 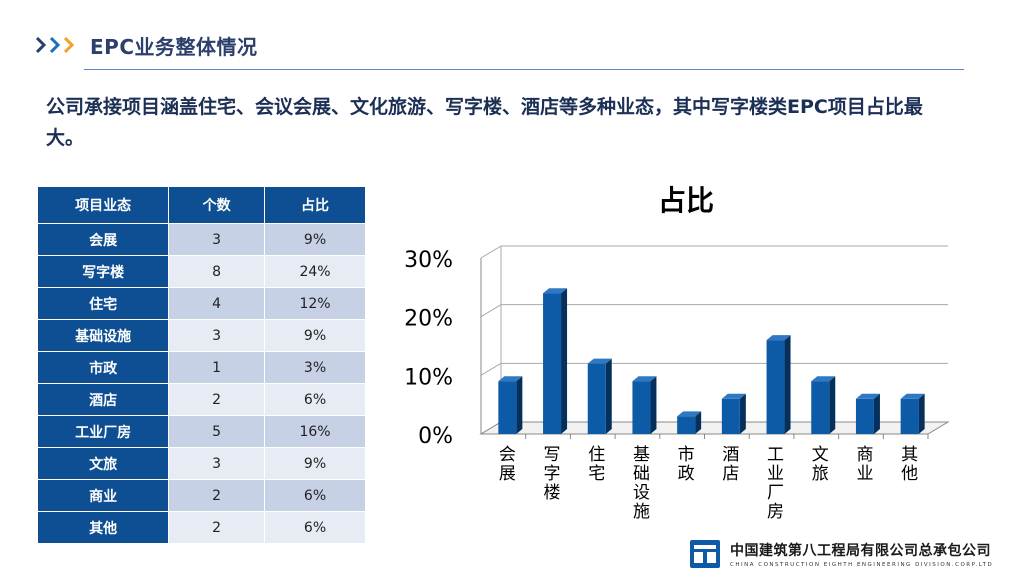 I want to click on table-row: 其他 2 6%, so click(x=201, y=527).